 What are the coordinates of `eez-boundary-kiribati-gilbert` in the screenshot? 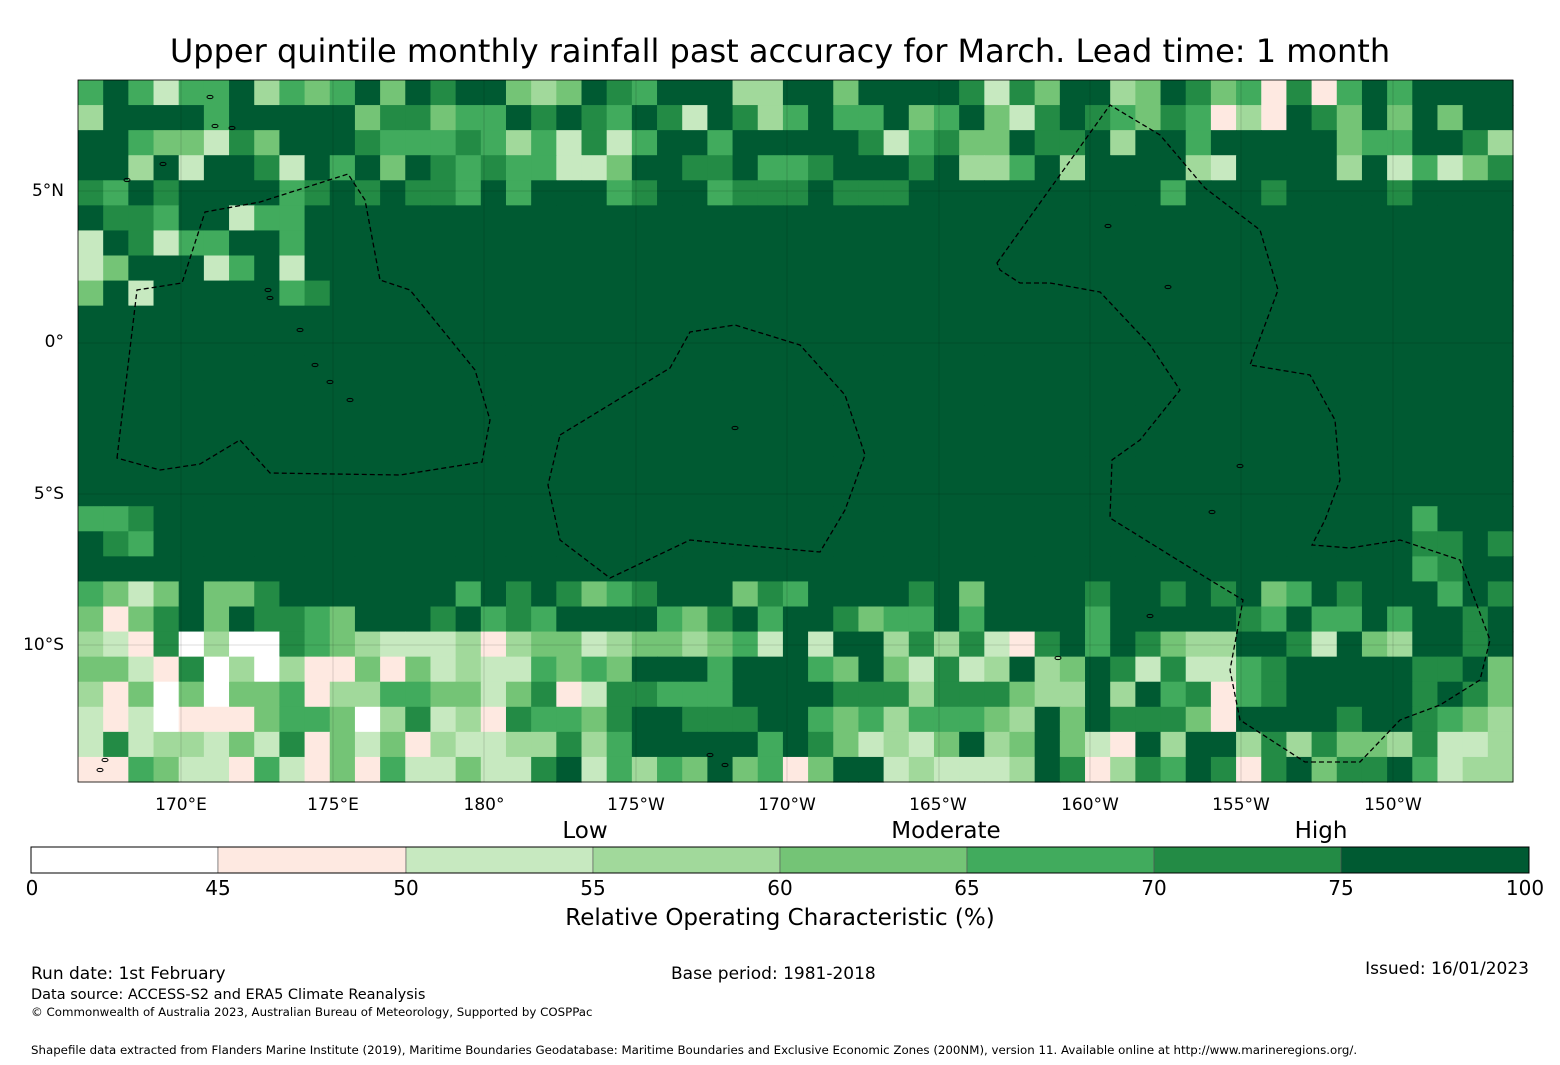 It's located at (303, 324).